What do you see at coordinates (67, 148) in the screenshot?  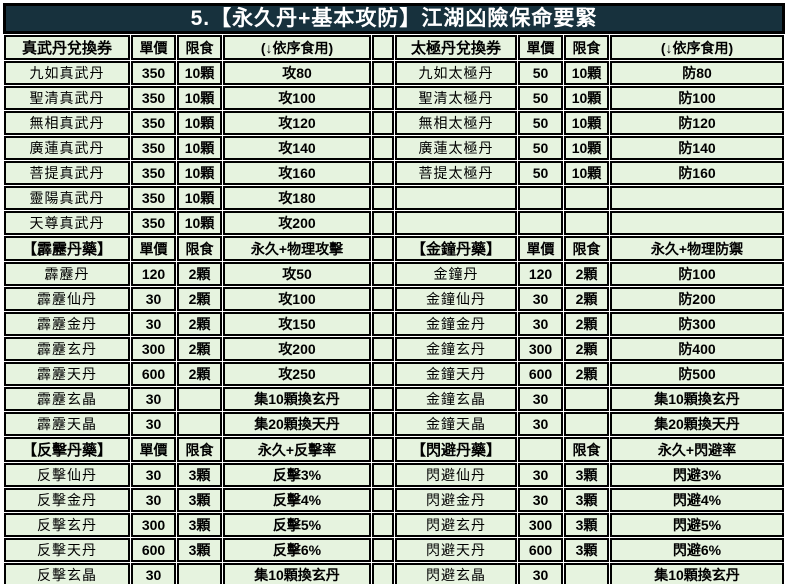 I see `item-name-cell: 廣蓮真武丹` at bounding box center [67, 148].